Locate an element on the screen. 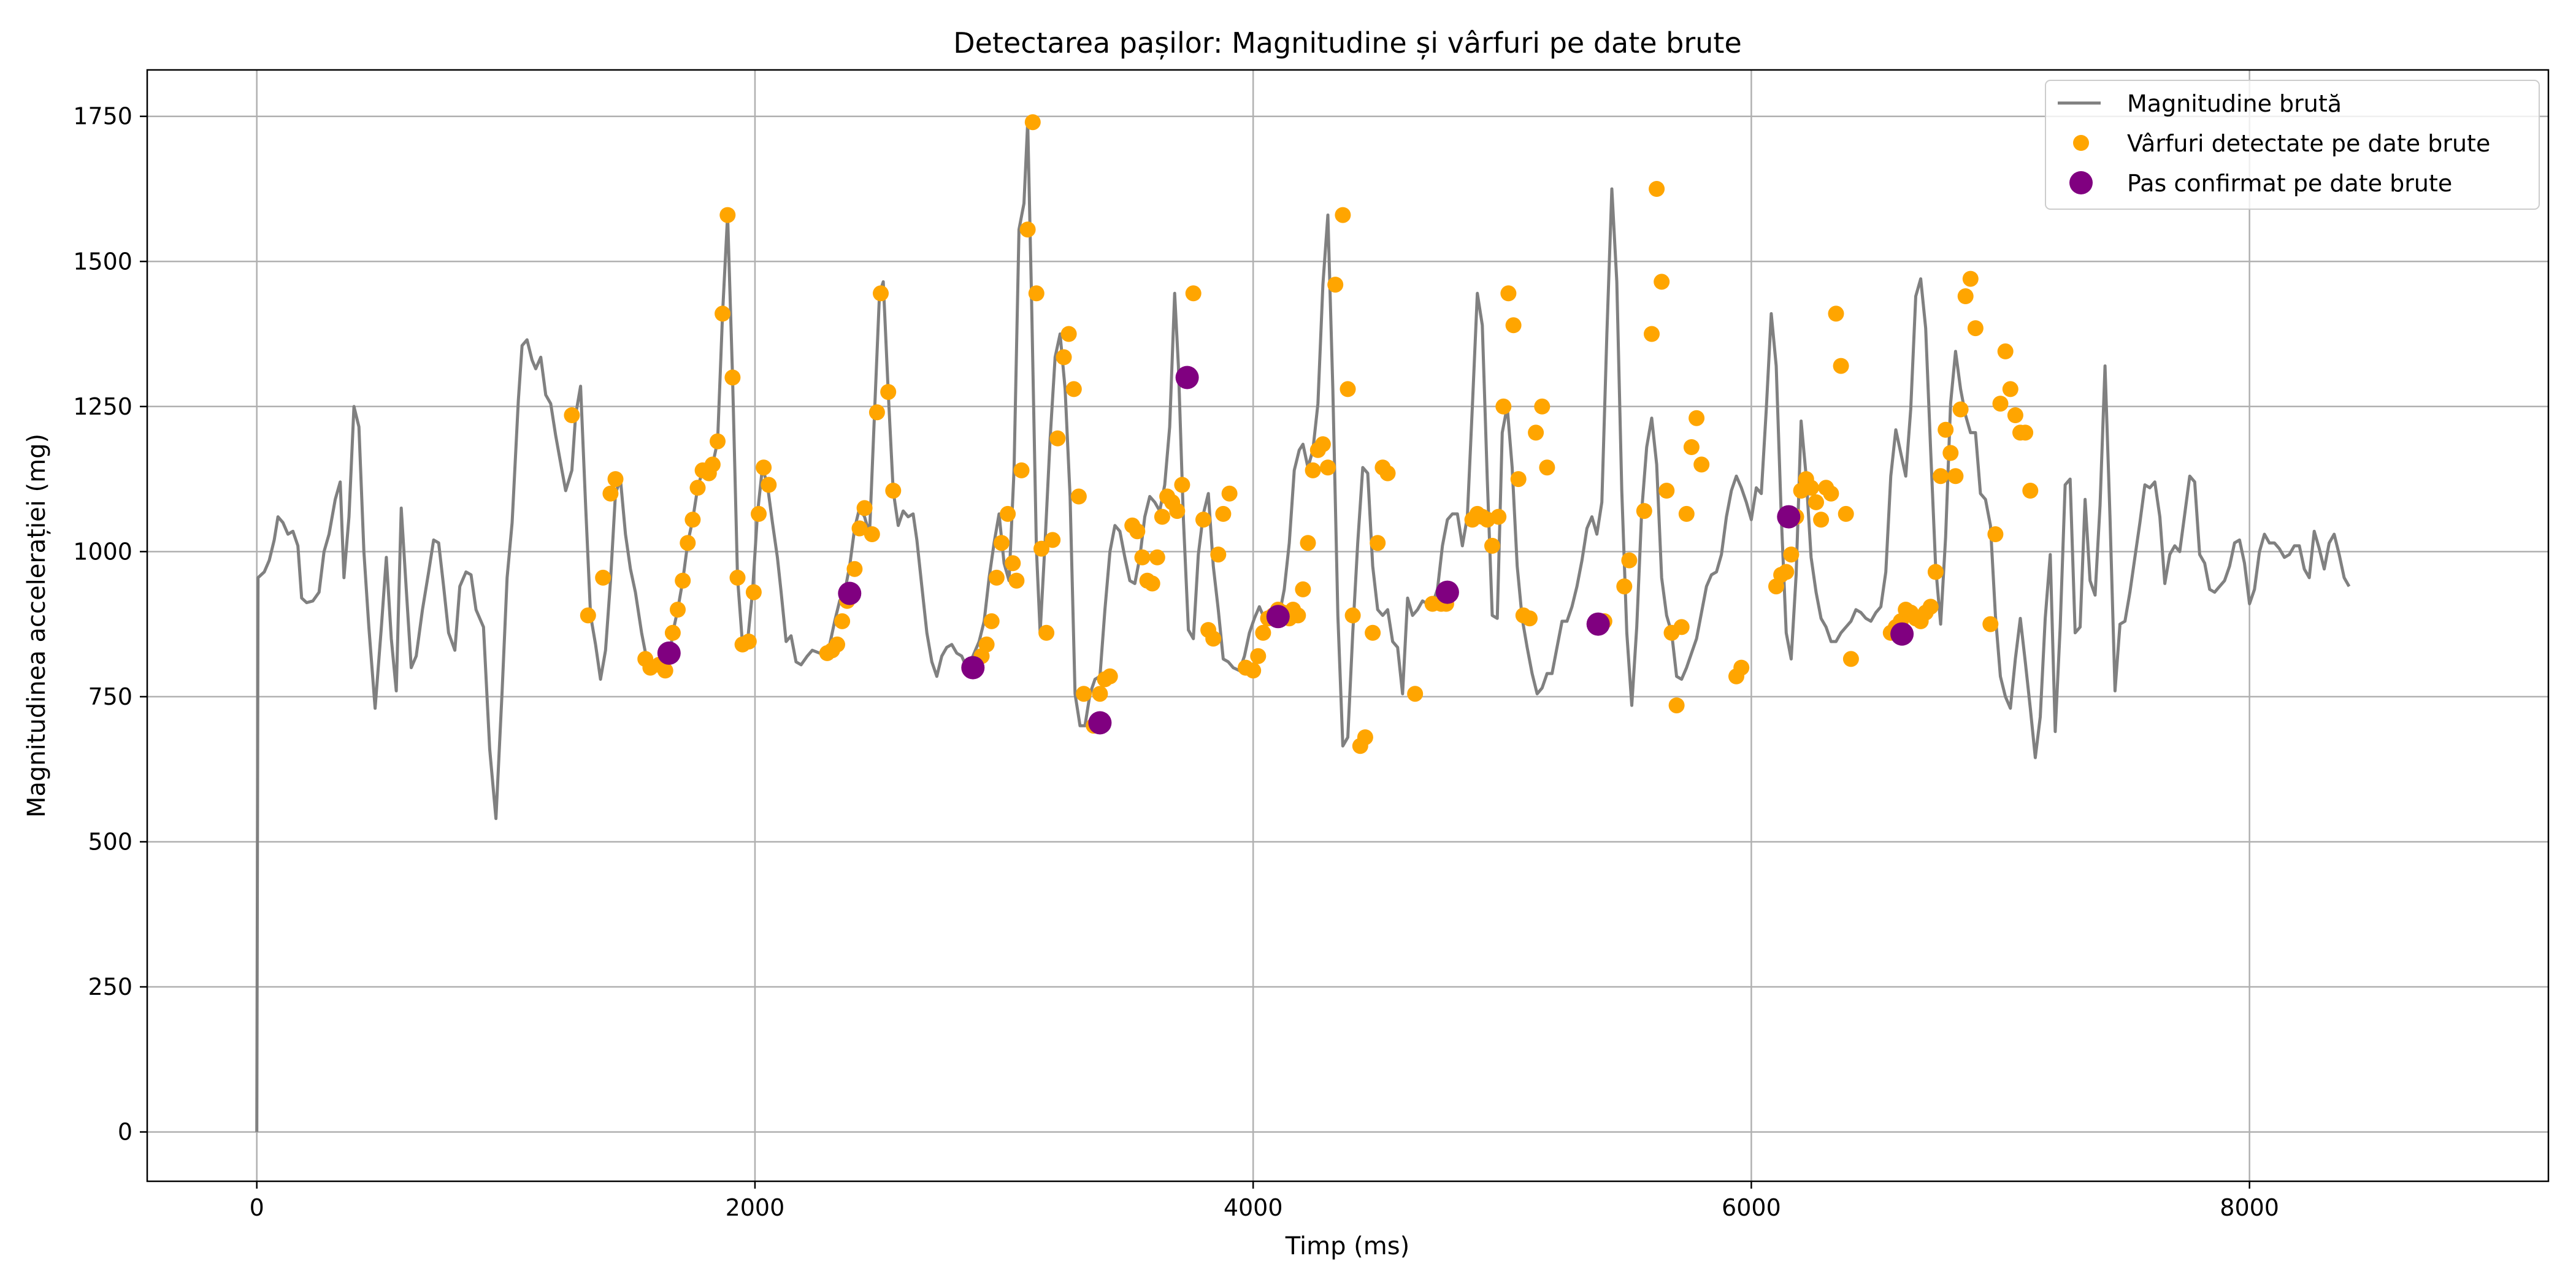 This screenshot has height=1288, width=2576. x-tick-label: 2000 is located at coordinates (755, 1207).